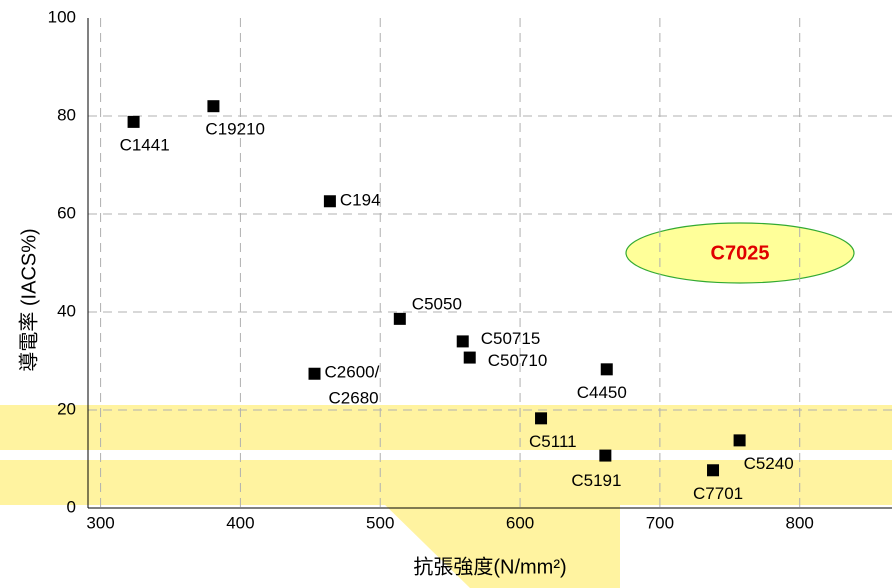 The width and height of the screenshot is (892, 588). What do you see at coordinates (718, 493) in the screenshot?
I see `point-label: C7701` at bounding box center [718, 493].